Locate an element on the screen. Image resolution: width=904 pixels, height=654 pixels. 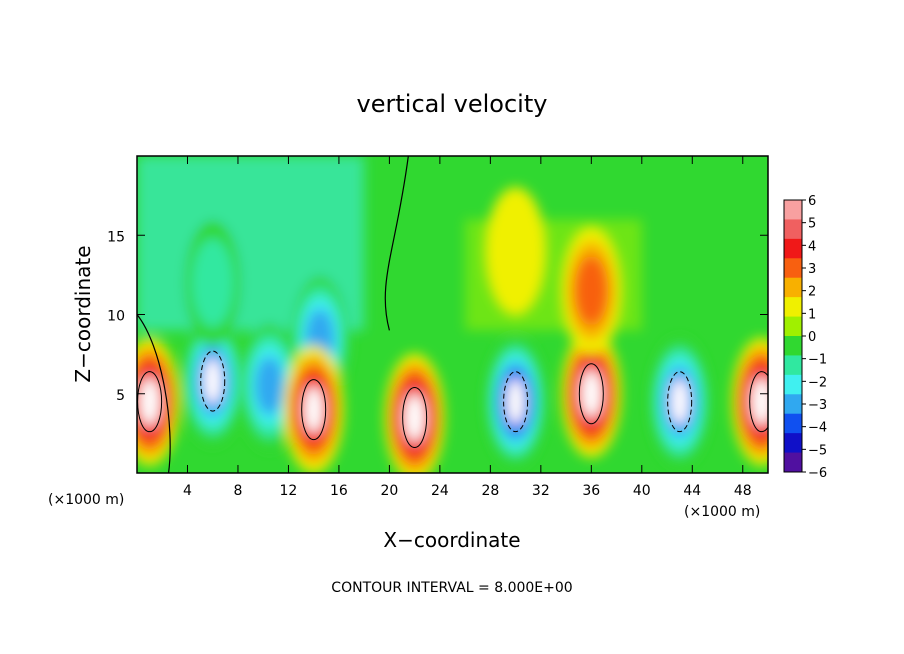
colorbar-tick-label: −3 is located at coordinates (817, 405).